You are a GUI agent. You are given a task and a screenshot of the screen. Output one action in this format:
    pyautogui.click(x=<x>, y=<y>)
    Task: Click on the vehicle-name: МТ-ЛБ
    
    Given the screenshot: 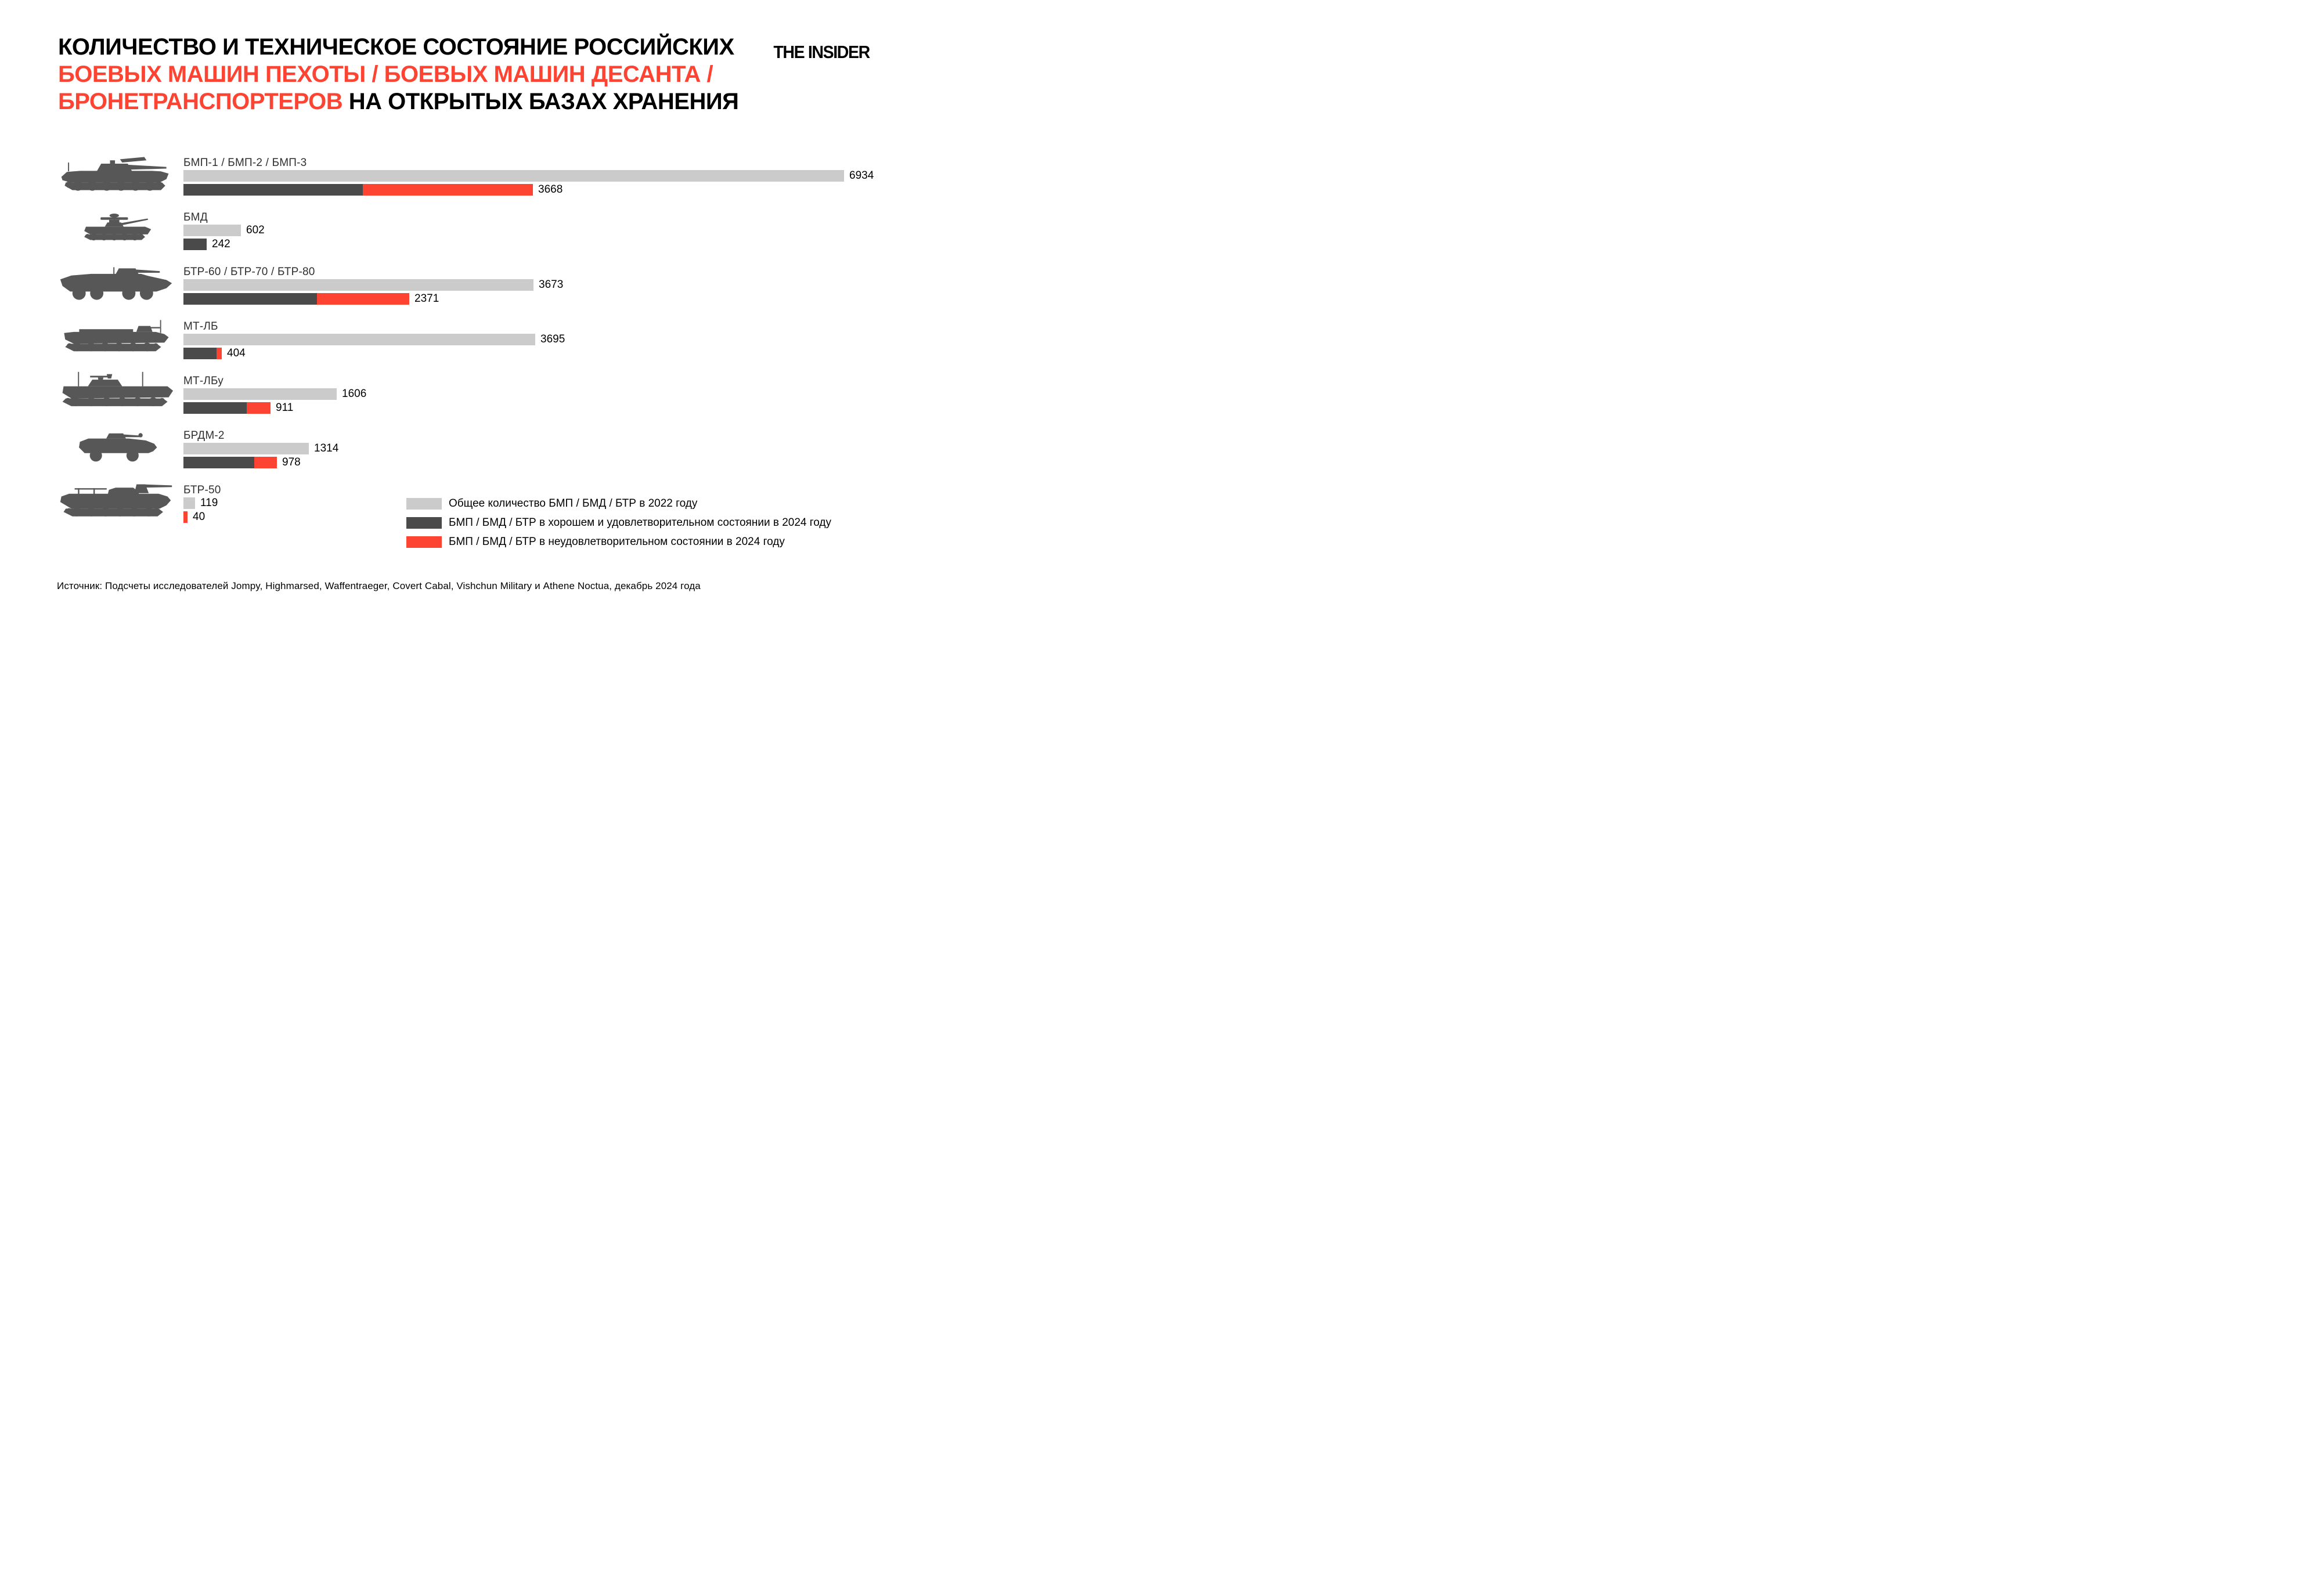 What is the action you would take?
    pyautogui.click(x=200, y=326)
    